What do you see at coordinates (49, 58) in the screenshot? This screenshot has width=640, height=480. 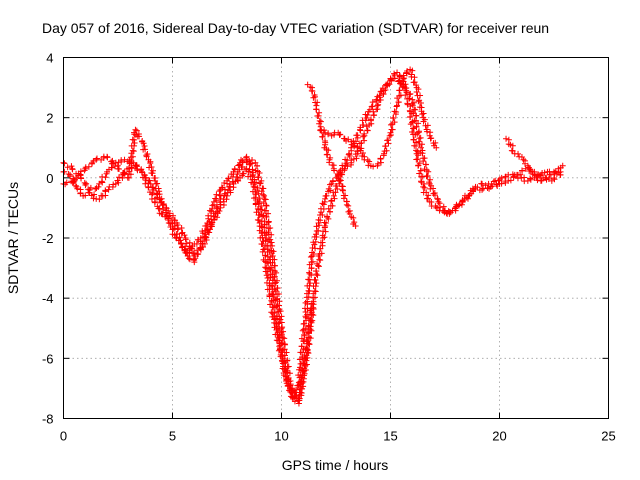 I see `y-tick-label: 4` at bounding box center [49, 58].